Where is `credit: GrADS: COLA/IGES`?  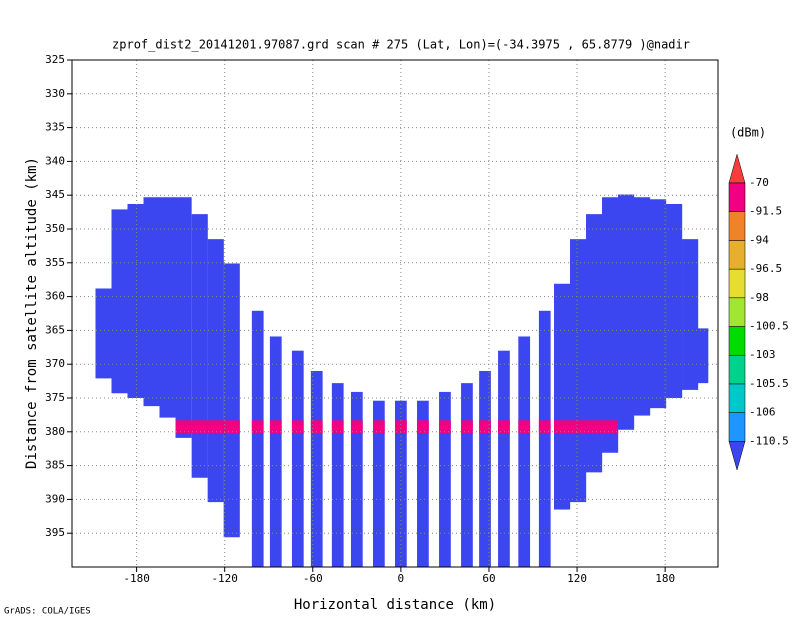
credit: GrADS: COLA/IGES is located at coordinates (47, 612).